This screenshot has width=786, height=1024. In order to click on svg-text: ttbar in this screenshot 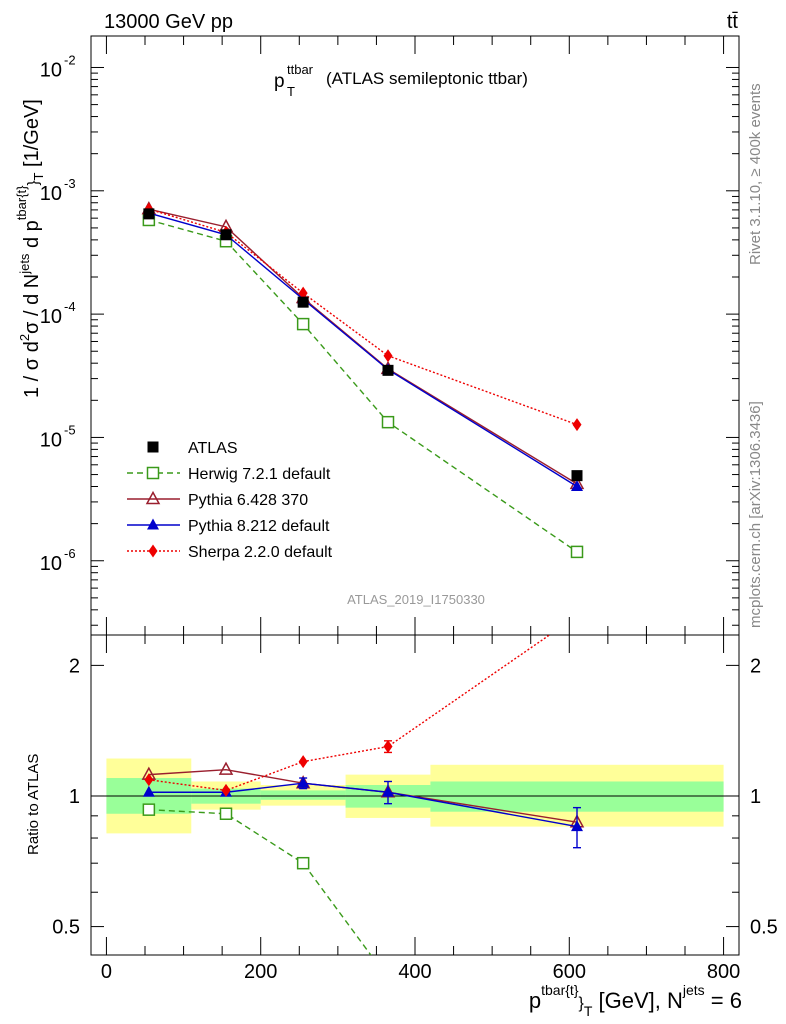, I will do `click(300, 69)`.